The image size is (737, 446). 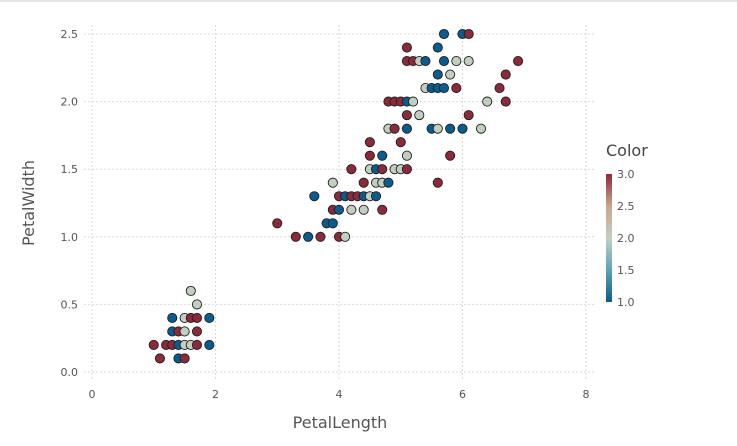 I want to click on y-tick-label: 2.5, so click(x=70, y=34).